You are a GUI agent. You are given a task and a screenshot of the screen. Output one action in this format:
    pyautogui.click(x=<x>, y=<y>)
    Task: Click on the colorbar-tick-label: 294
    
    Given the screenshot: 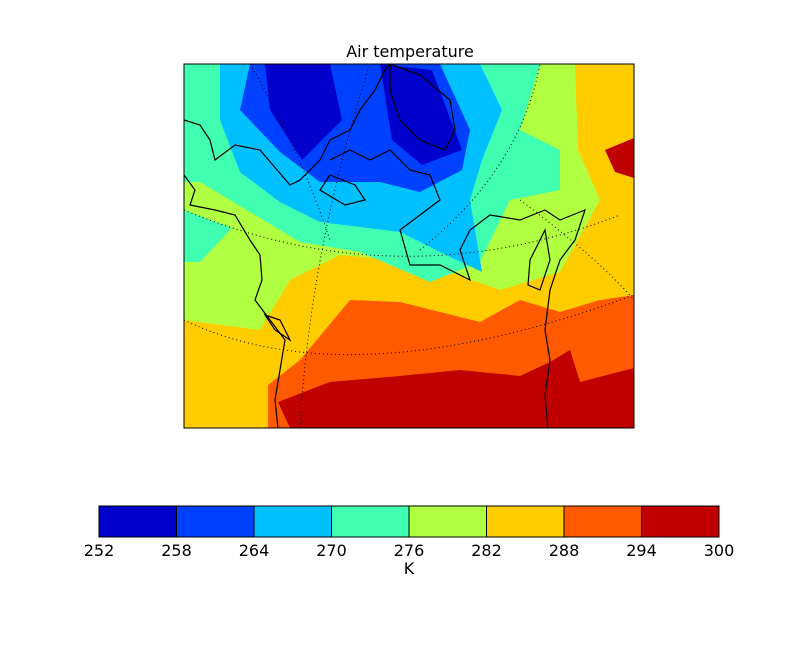 What is the action you would take?
    pyautogui.click(x=641, y=550)
    